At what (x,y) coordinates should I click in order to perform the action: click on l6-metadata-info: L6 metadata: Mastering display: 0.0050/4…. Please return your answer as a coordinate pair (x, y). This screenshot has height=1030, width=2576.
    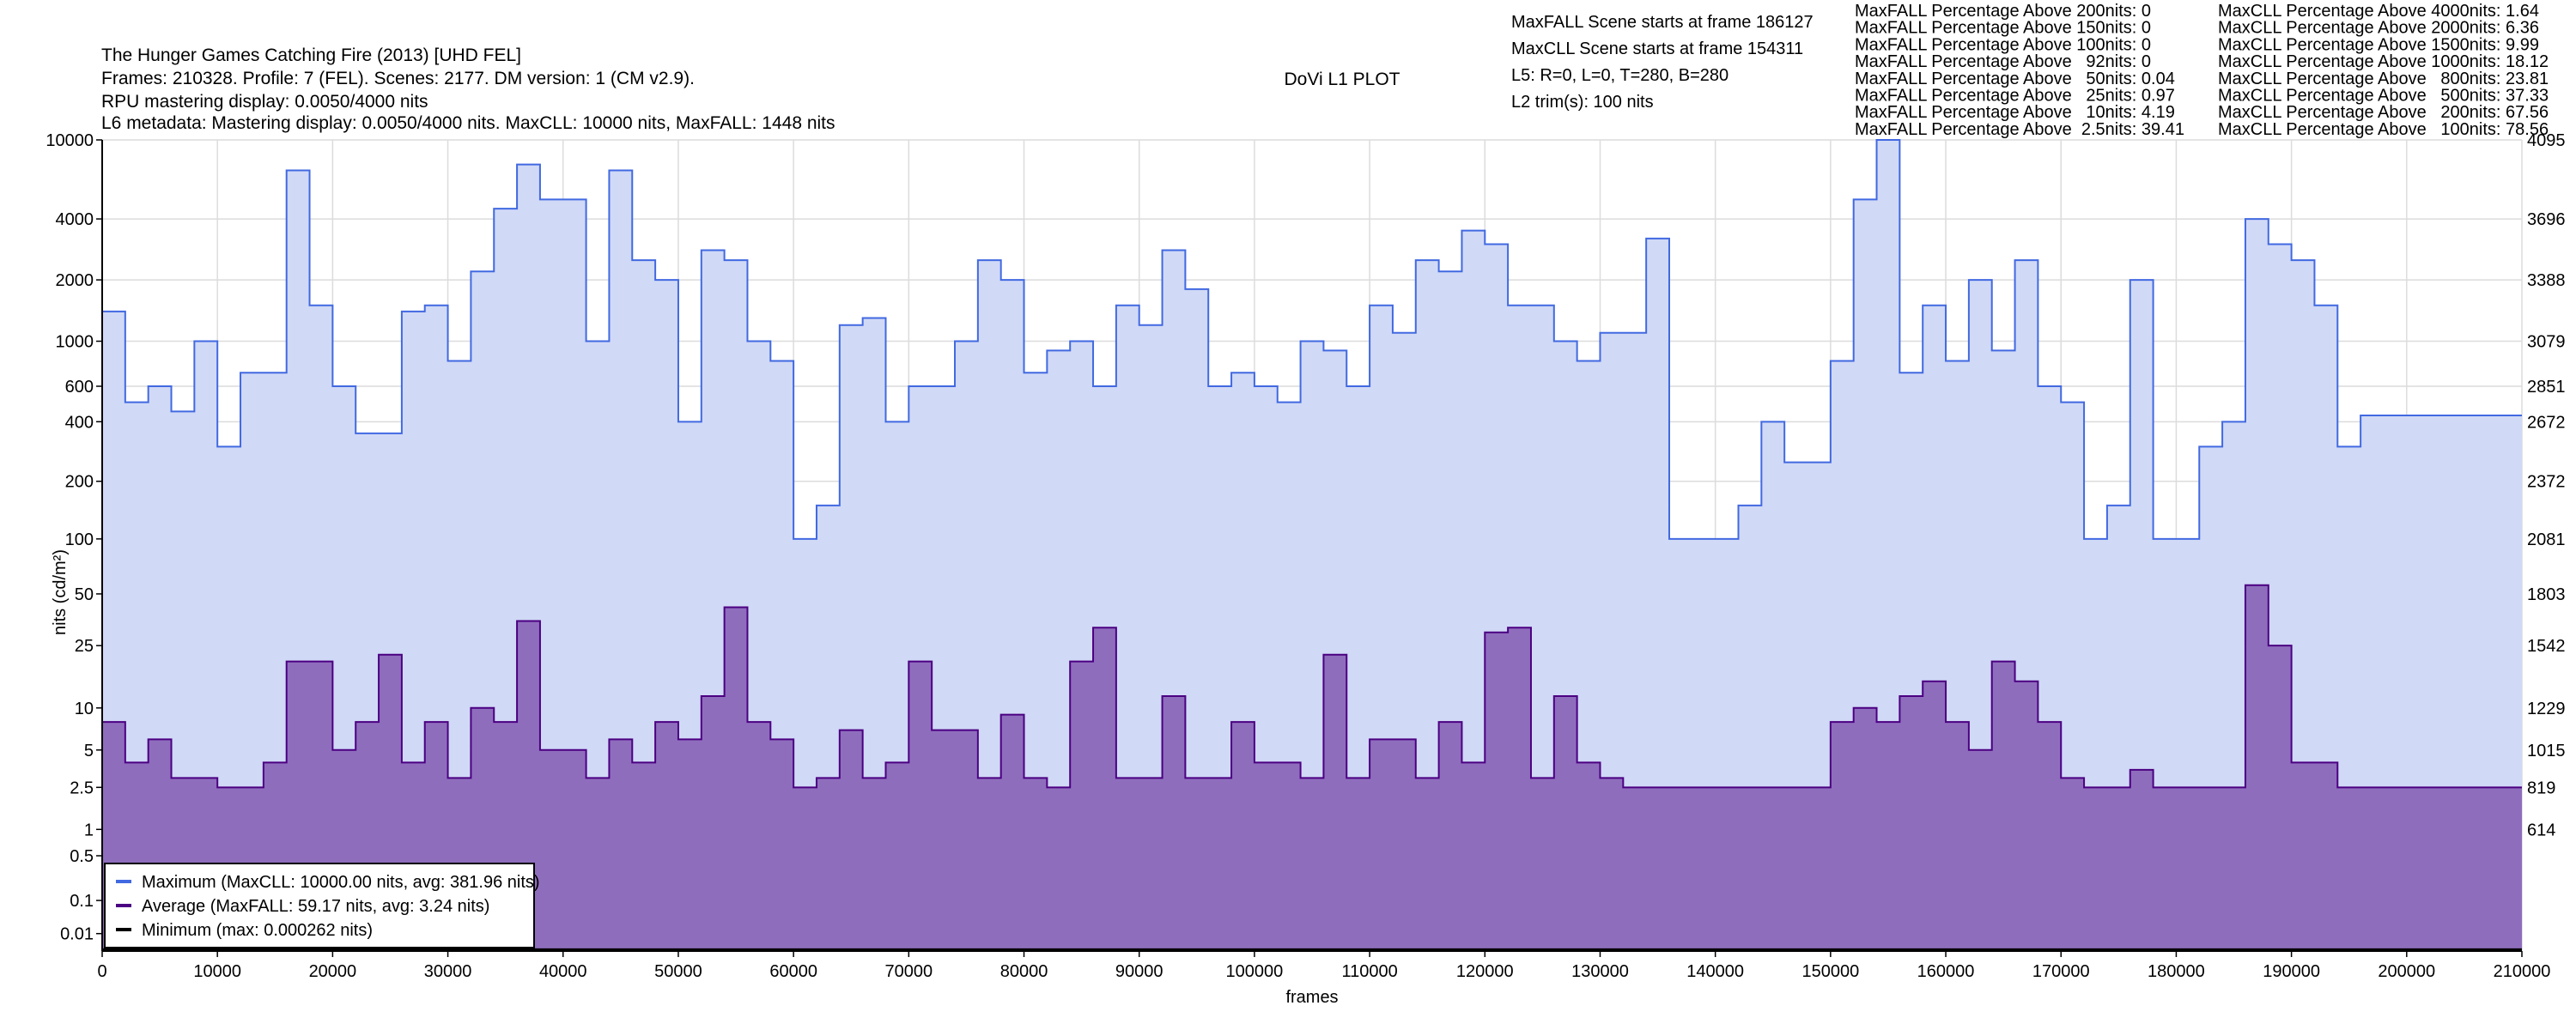
    Looking at the image, I should click on (468, 123).